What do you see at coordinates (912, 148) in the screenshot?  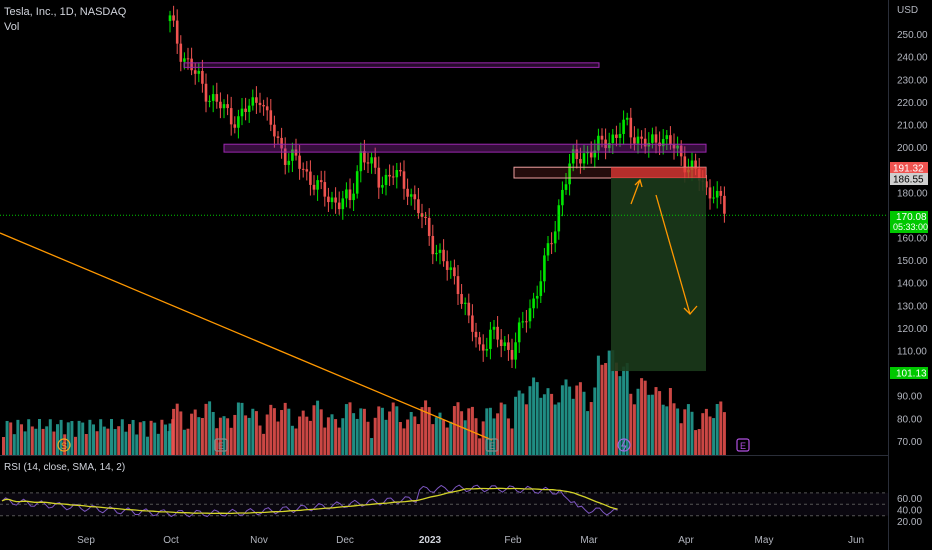 I see `price-tick-label: 200.00` at bounding box center [912, 148].